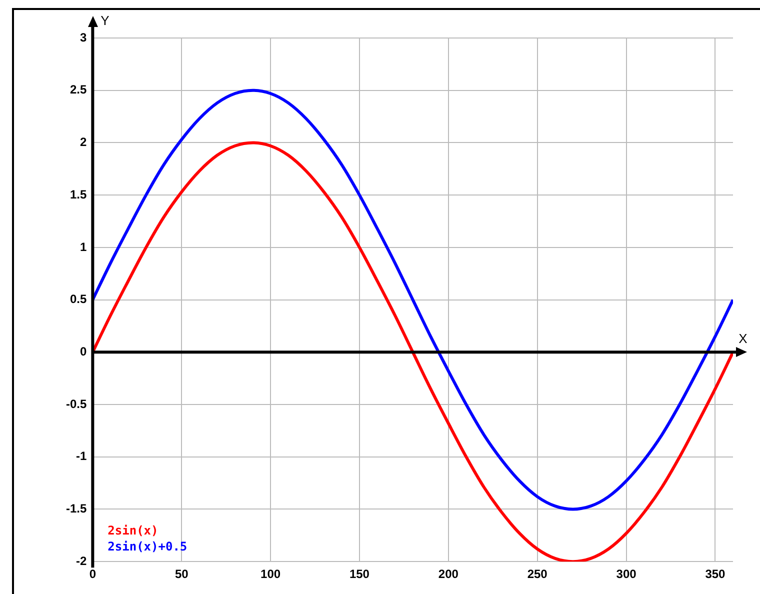 The height and width of the screenshot is (594, 760). I want to click on x-tick-label: 250, so click(537, 574).